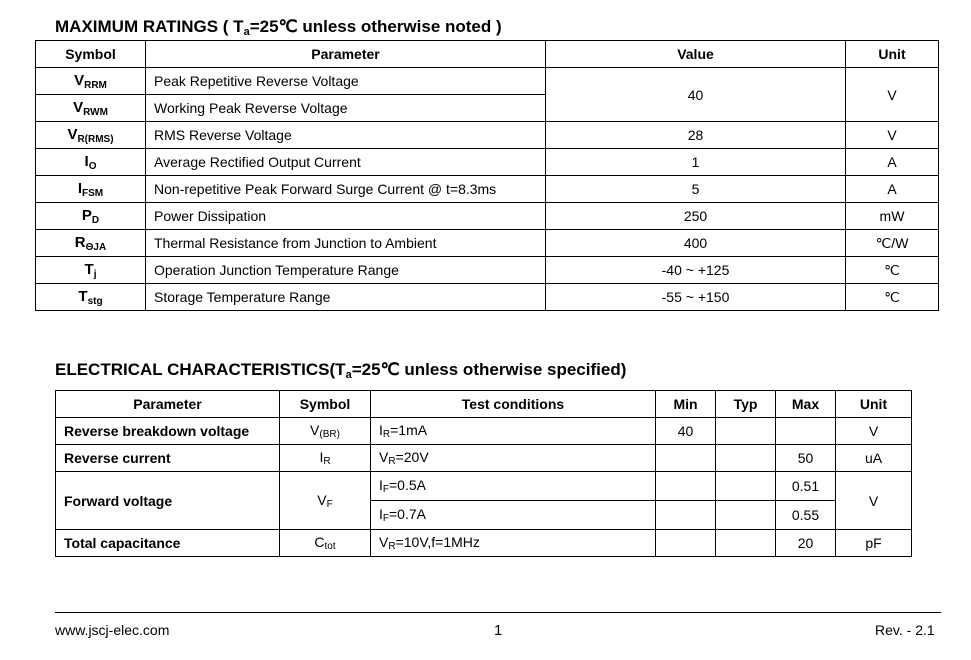  I want to click on table-row: VR(RMS) RMS Reverse Voltage 28 V, so click(487, 135).